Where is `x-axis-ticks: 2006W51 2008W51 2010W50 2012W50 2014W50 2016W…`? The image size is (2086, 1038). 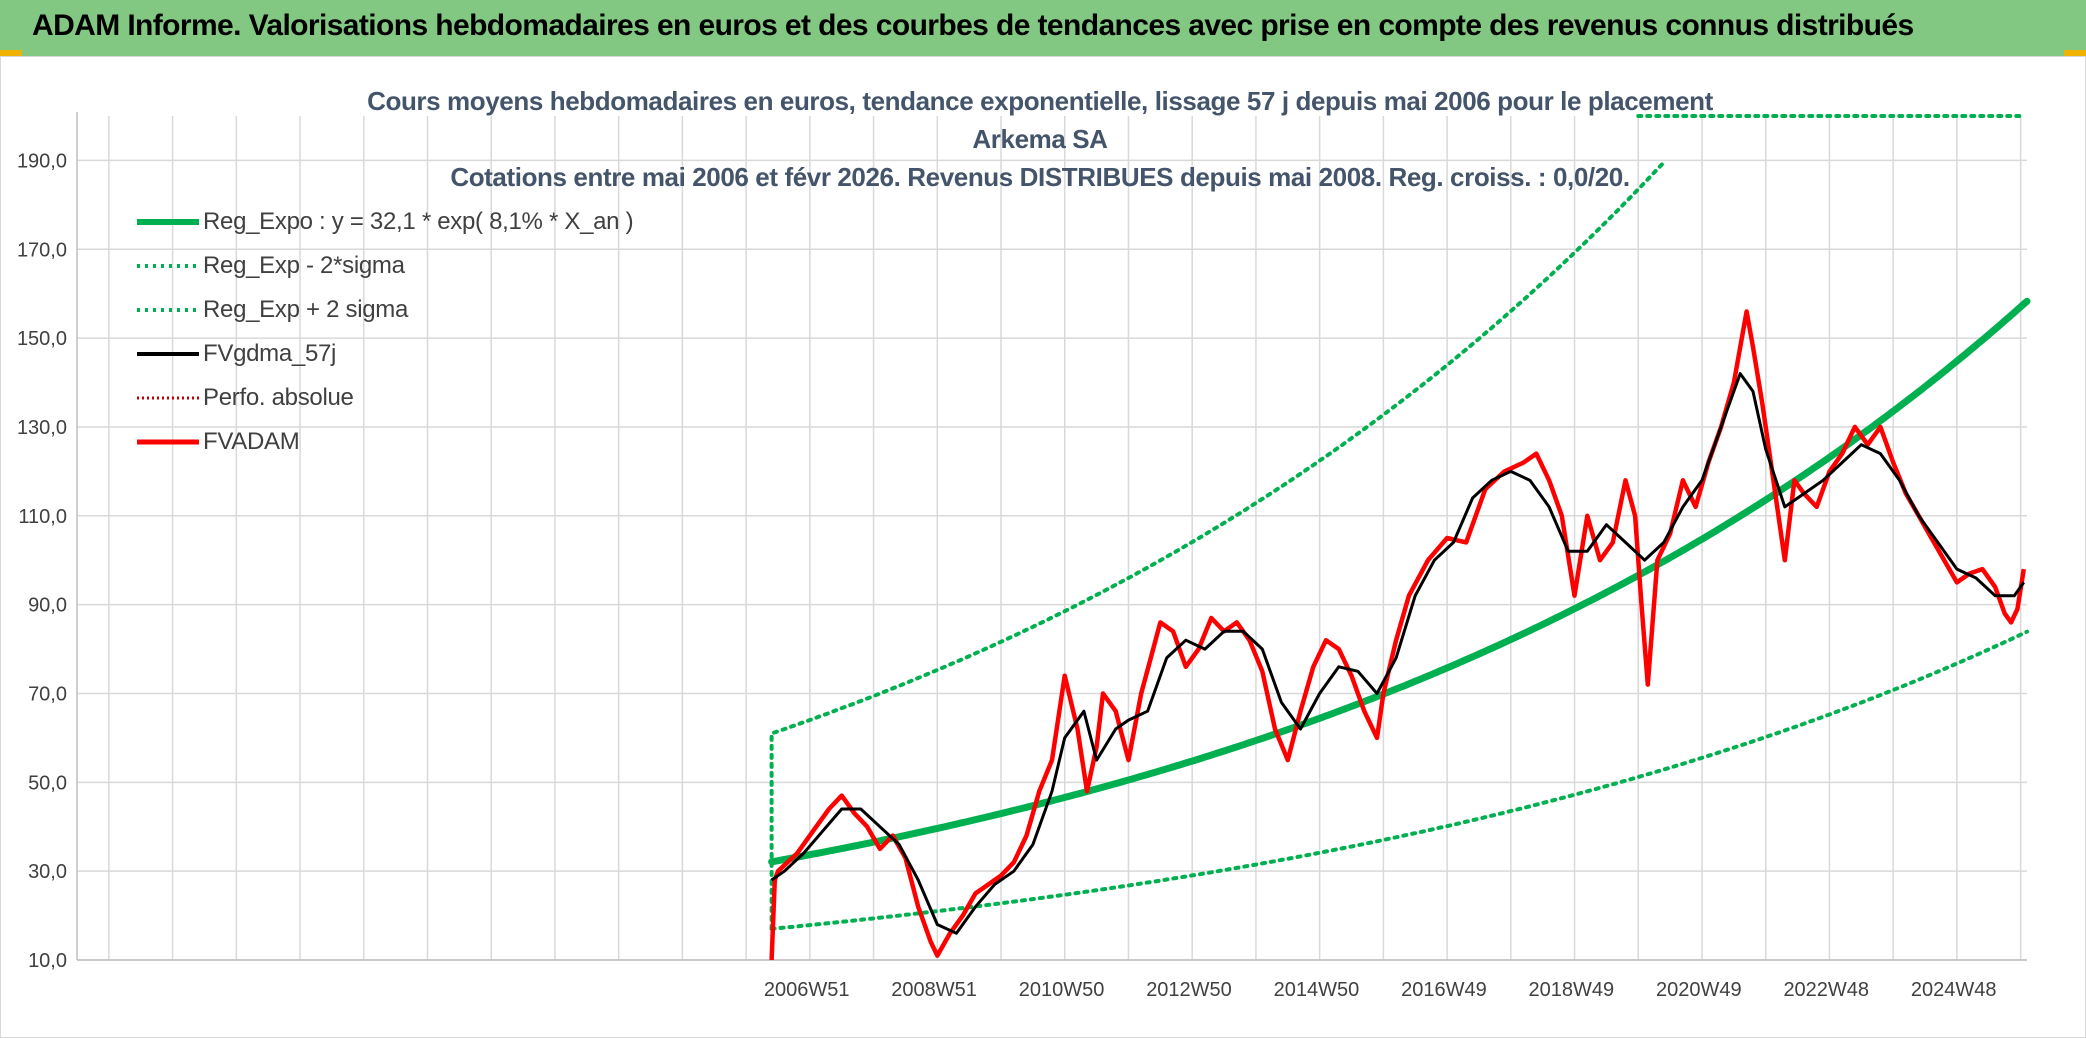 x-axis-ticks: 2006W51 2008W51 2010W50 2012W50 2014W50 2016W… is located at coordinates (1380, 990).